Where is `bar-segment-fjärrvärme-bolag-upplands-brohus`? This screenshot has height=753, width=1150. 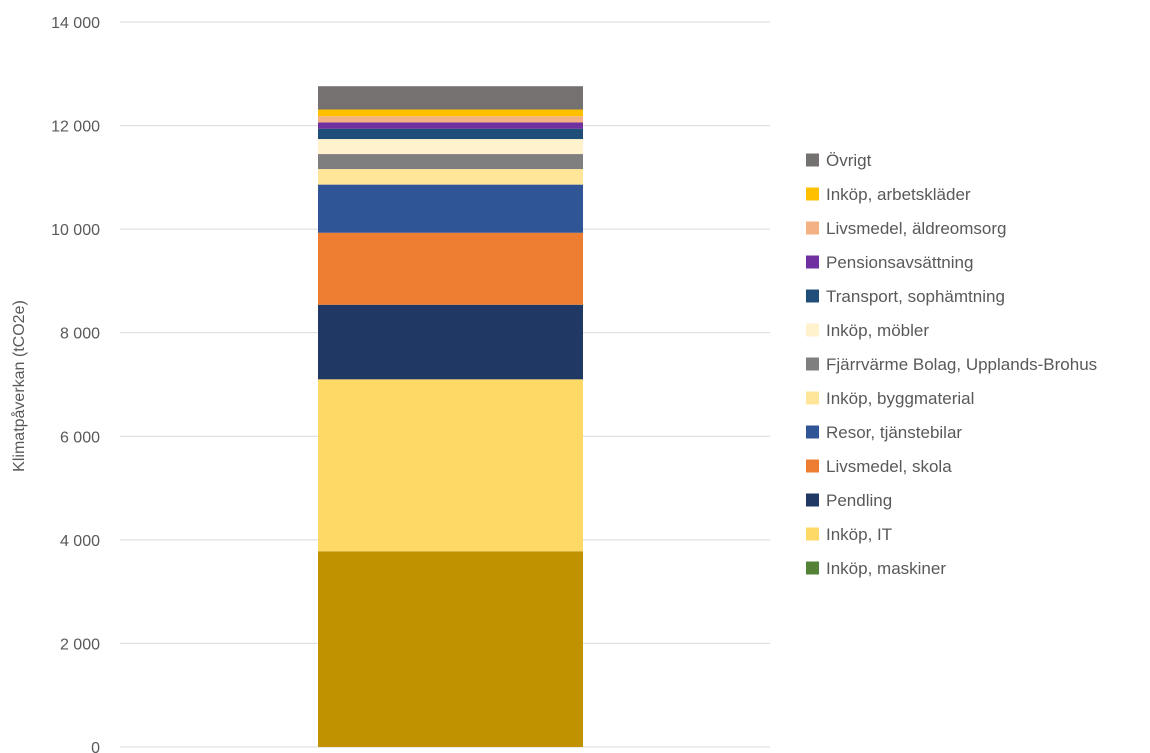
bar-segment-fjärrvärme-bolag-upplands-brohus is located at coordinates (450, 162).